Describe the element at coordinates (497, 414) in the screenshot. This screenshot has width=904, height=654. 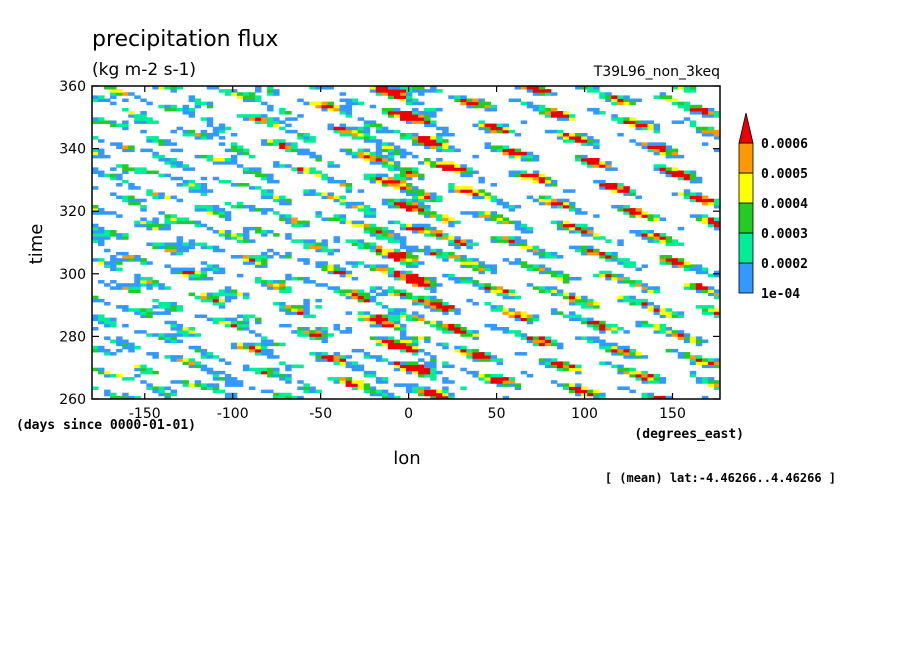
I see `x-tick-label: 50` at that location.